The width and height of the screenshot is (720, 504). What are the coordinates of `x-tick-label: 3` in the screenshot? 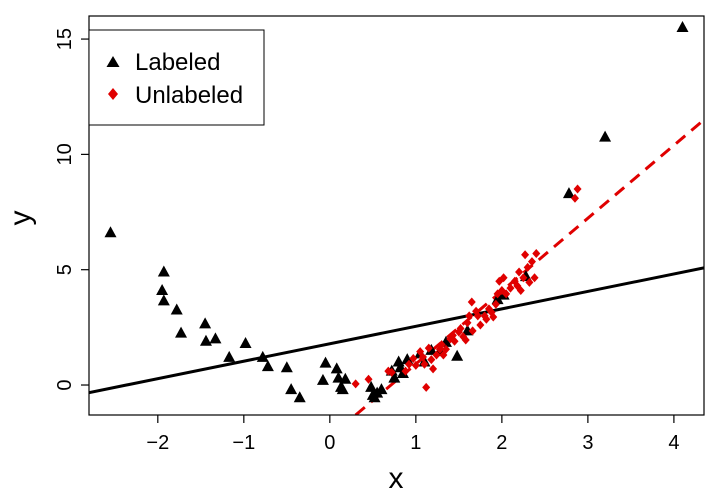 It's located at (587, 443).